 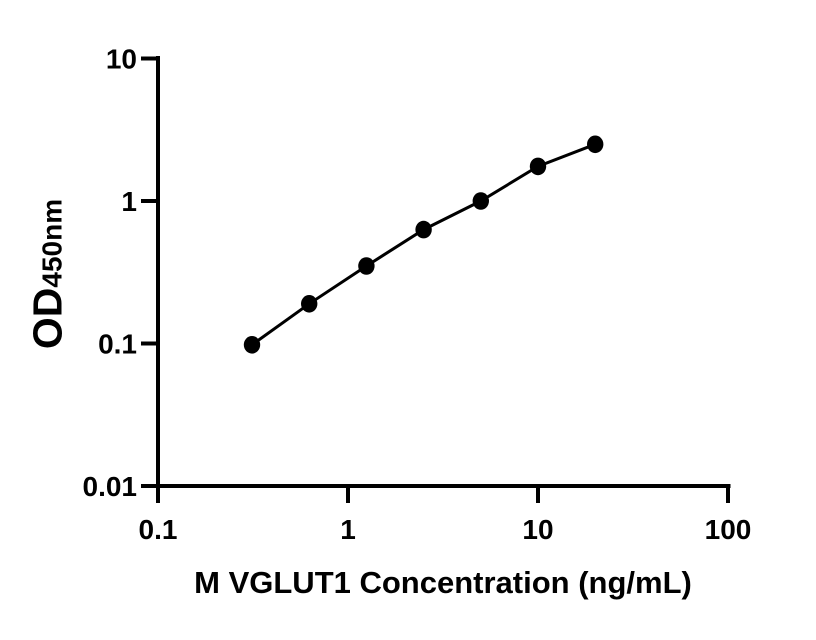 I want to click on x-tick-label: 100, so click(x=728, y=529).